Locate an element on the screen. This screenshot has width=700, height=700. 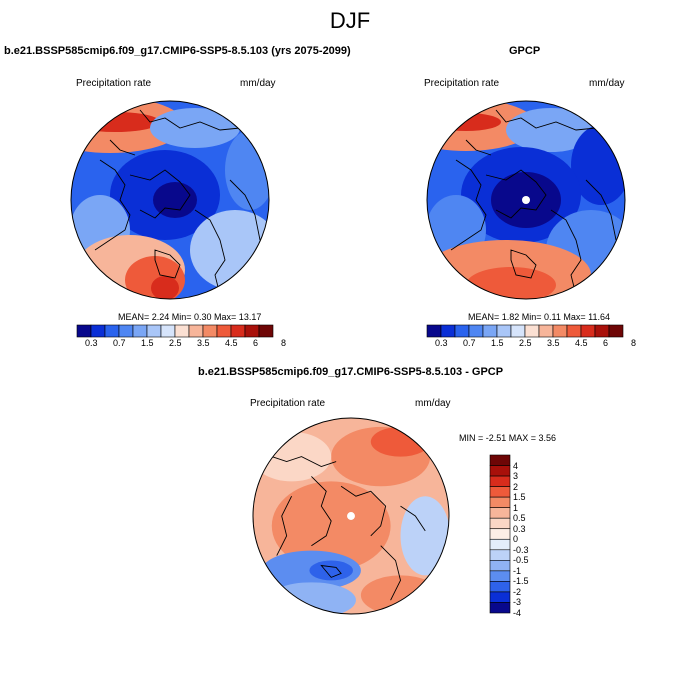
colorbar-tick-label: -0.5 is located at coordinates (521, 560).